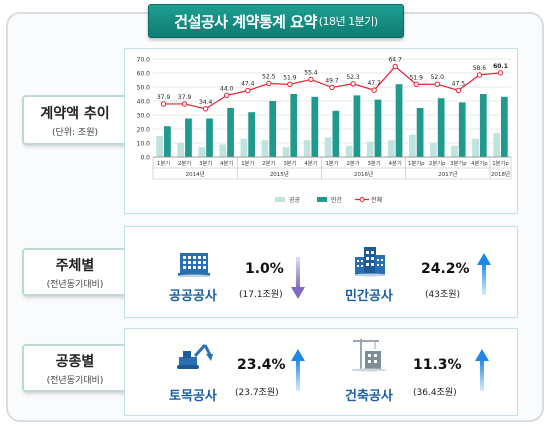 Image resolution: width=550 pixels, height=428 pixels. What do you see at coordinates (337, 200) in the screenshot?
I see `legend-label: 민간` at bounding box center [337, 200].